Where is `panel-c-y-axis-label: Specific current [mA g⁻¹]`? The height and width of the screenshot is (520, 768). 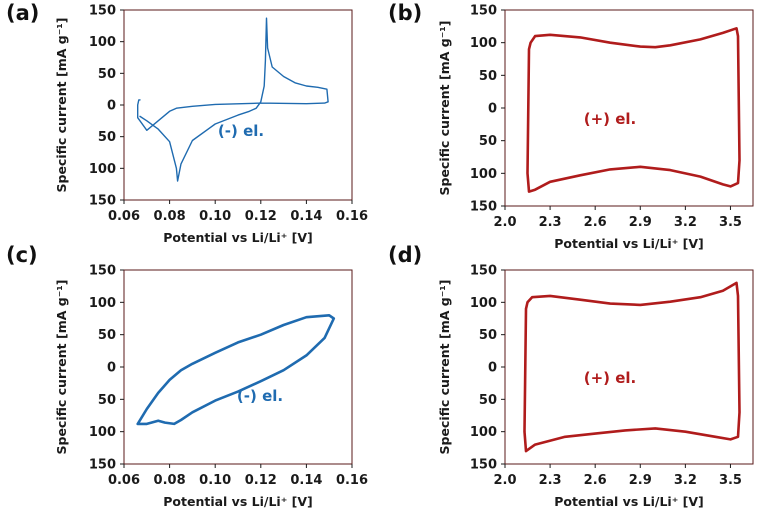 panel-c-y-axis-label: Specific current [mA g⁻¹] is located at coordinates (61, 367).